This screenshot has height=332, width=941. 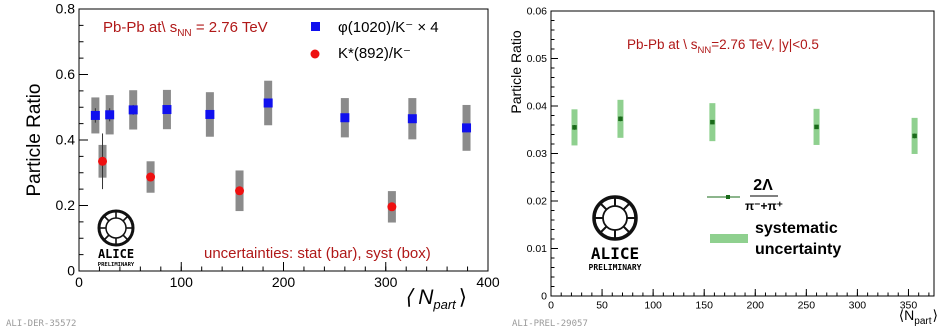 I want to click on right-y-axis-label: Particle Ratio, so click(x=516, y=71).